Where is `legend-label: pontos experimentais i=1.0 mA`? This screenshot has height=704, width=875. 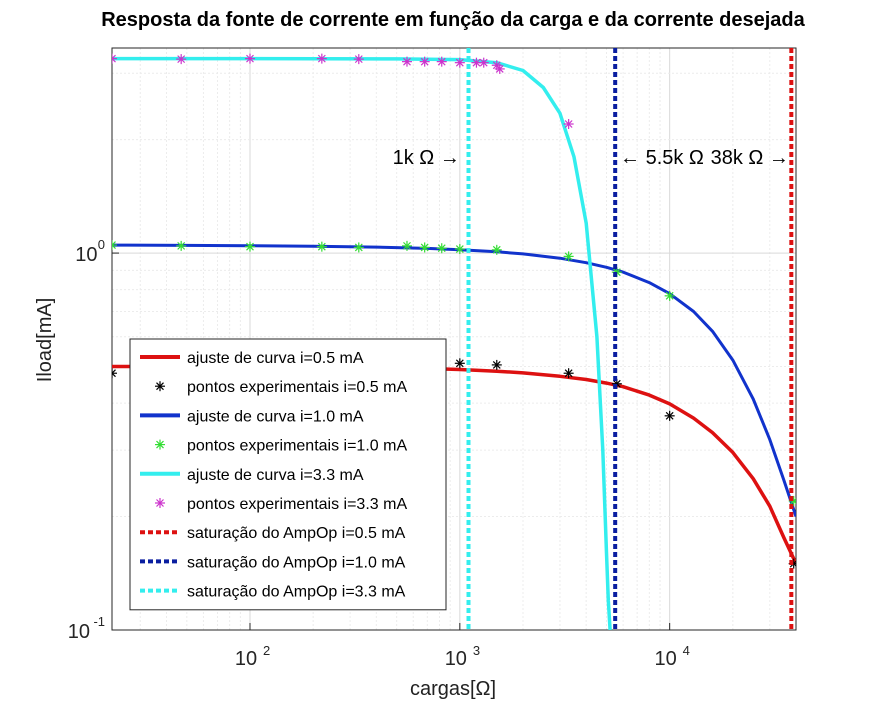 legend-label: pontos experimentais i=1.0 mA is located at coordinates (297, 446).